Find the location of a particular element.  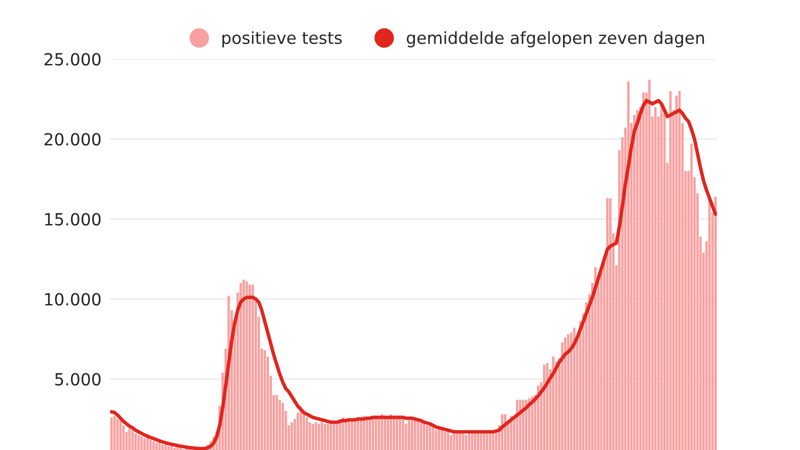

y-tick-label: 25.000 is located at coordinates (72, 59).